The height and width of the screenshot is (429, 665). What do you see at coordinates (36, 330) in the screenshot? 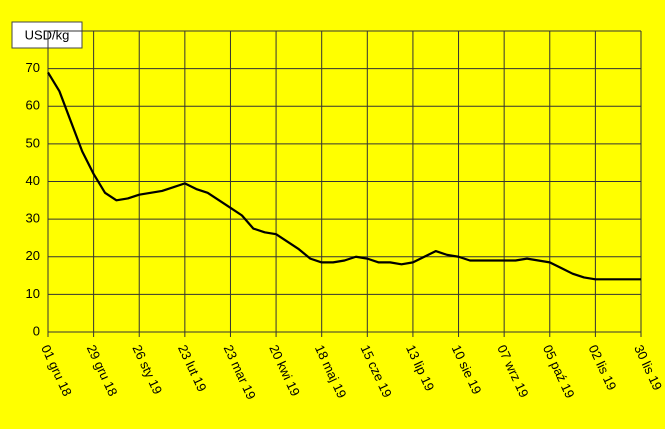
I see `y-tick-label: 0` at bounding box center [36, 330].